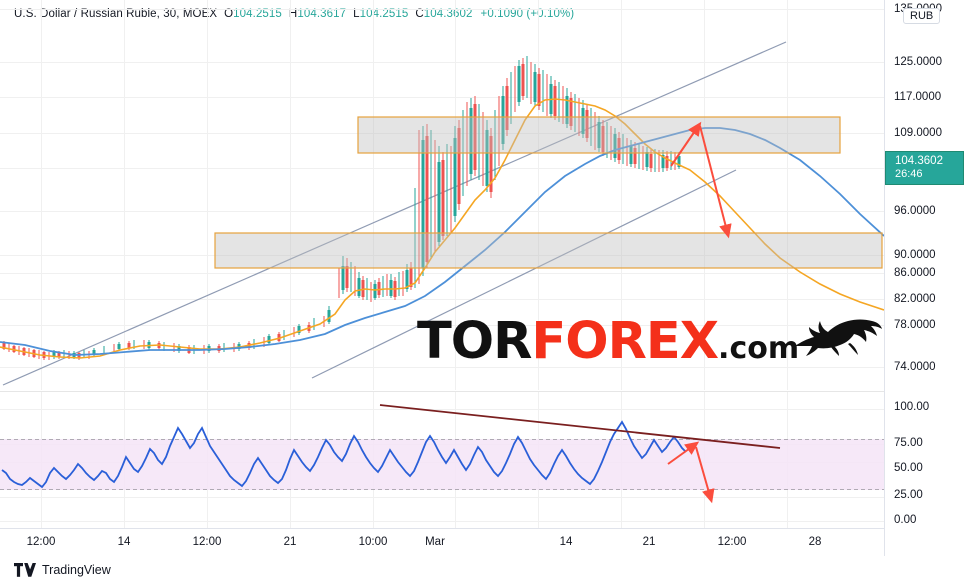 This screenshot has height=585, width=966. Describe the element at coordinates (908, 443) in the screenshot. I see `rsi-tick-75: 75.00` at that location.